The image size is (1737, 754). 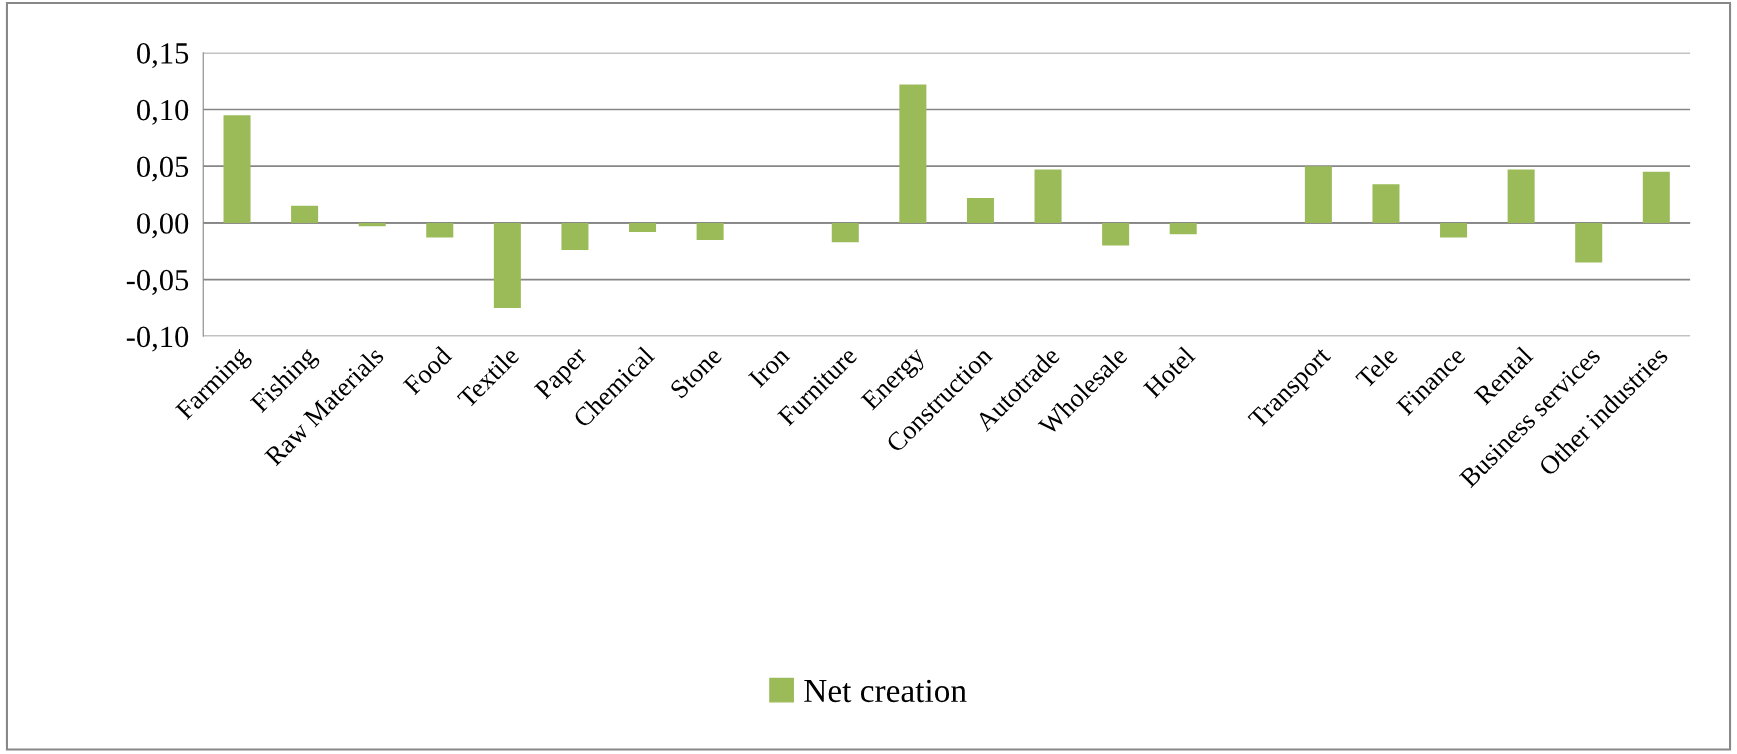 I want to click on legend-label: Net creation, so click(x=885, y=691).